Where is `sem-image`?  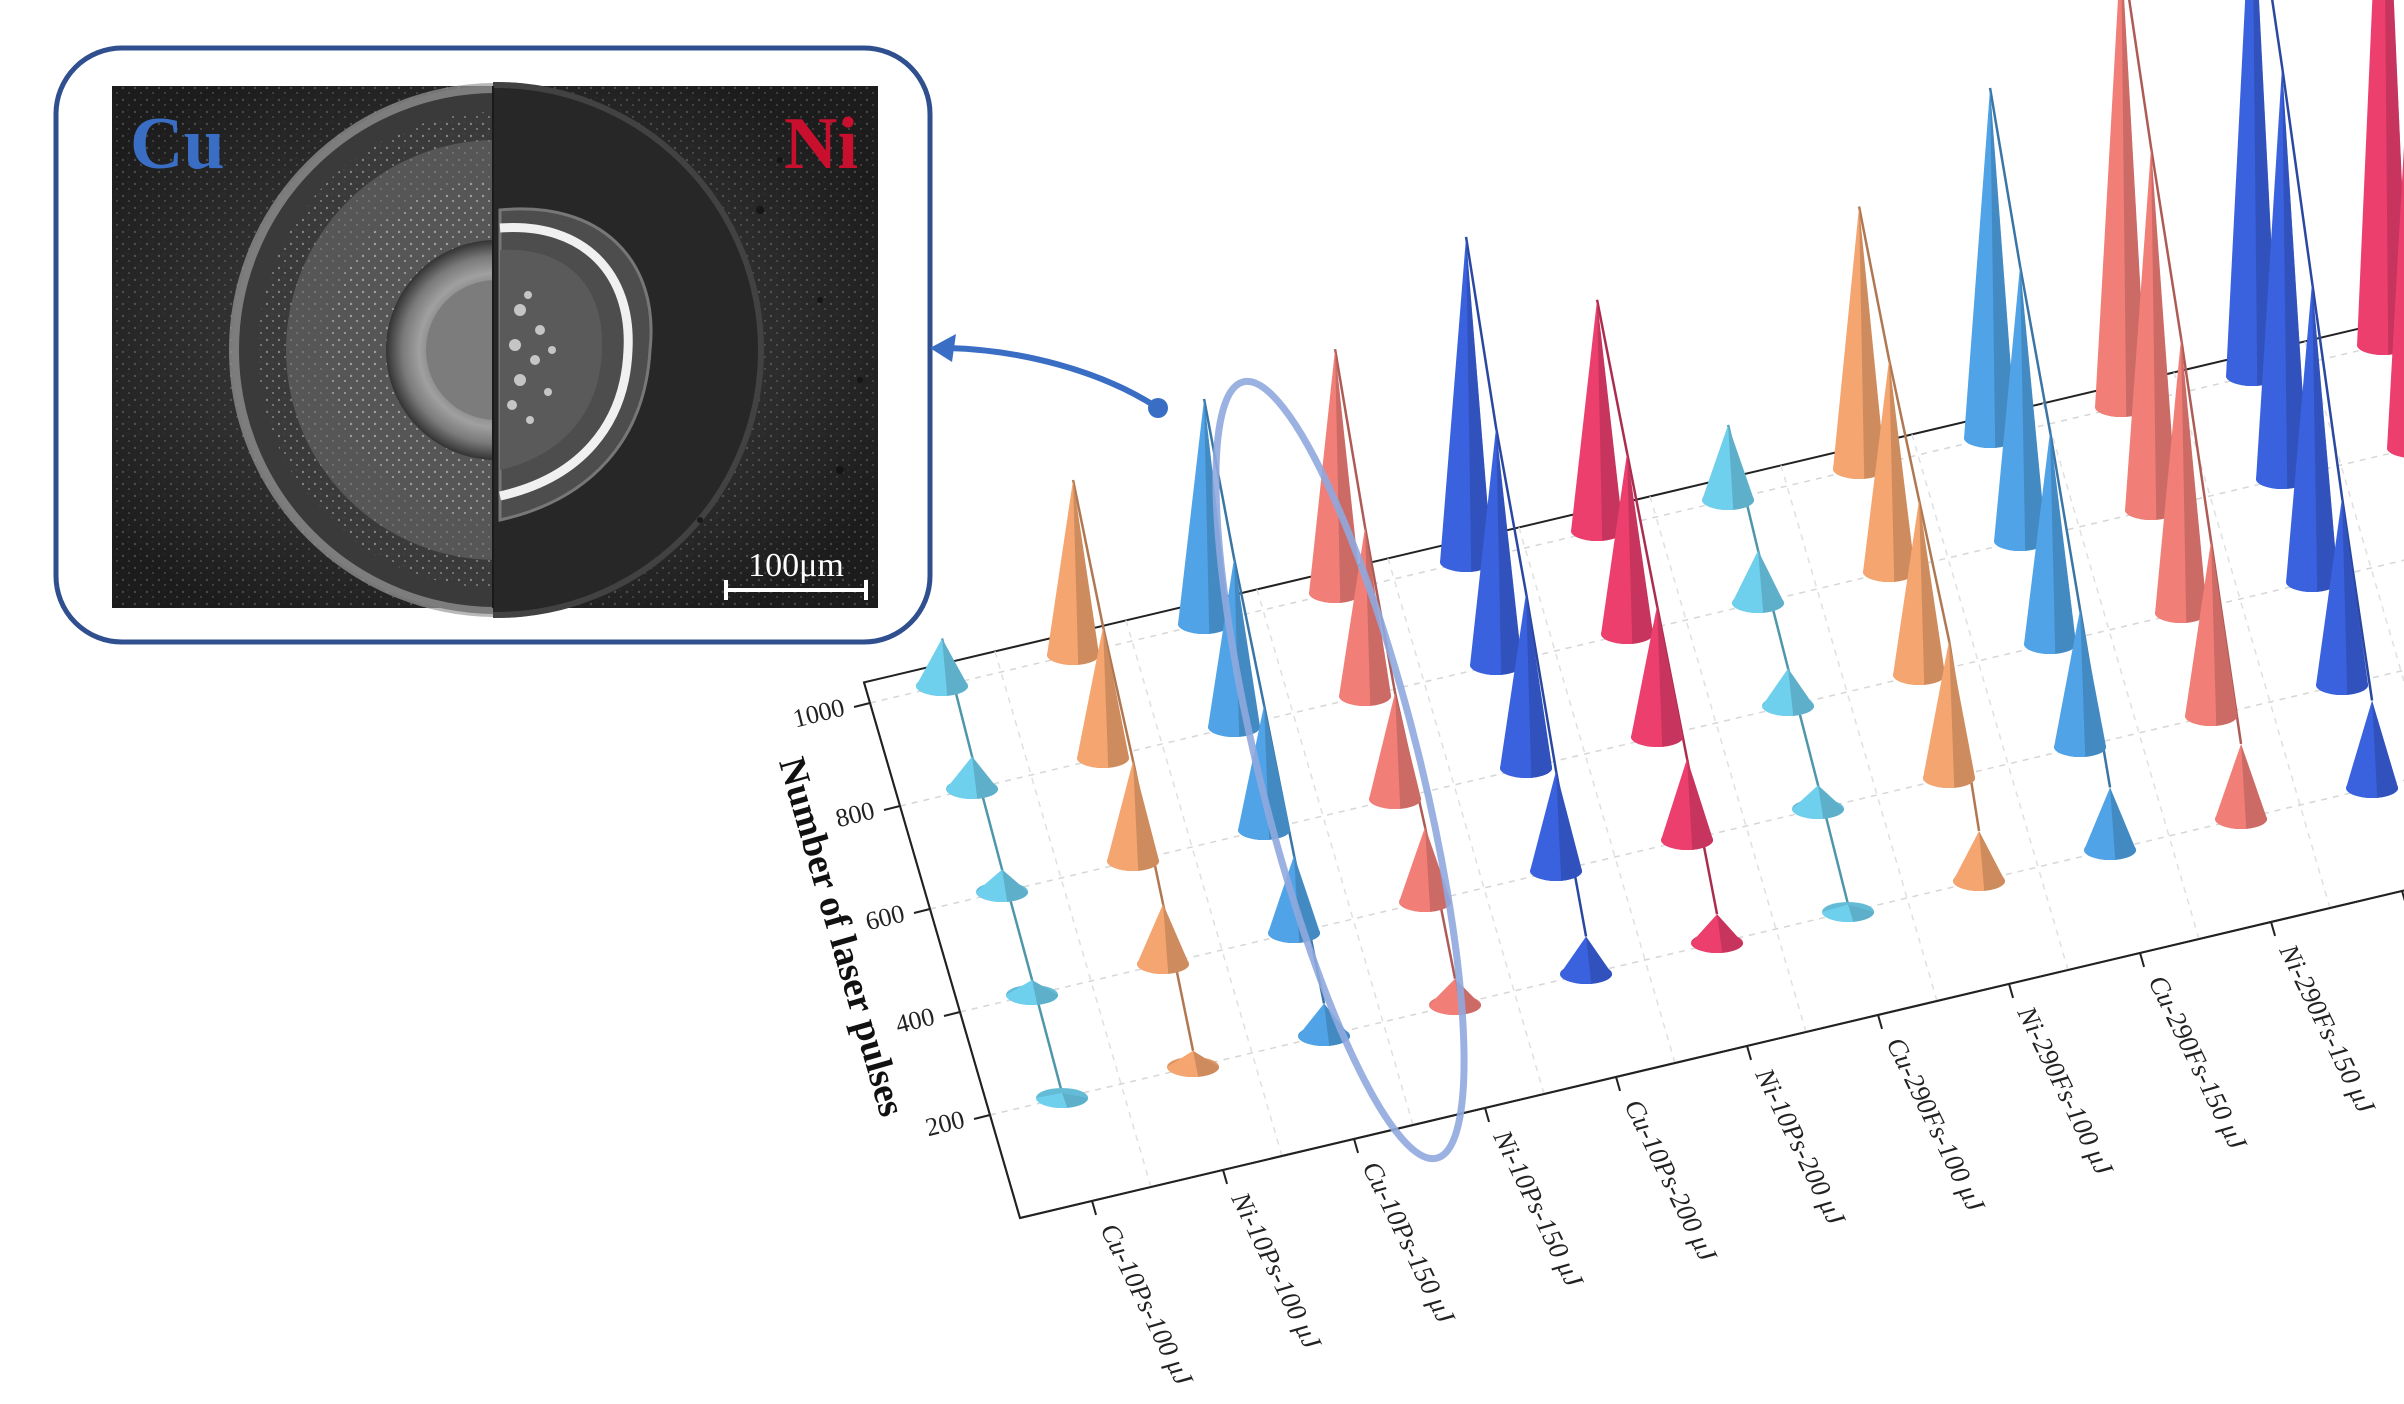
sem-image is located at coordinates (495, 350).